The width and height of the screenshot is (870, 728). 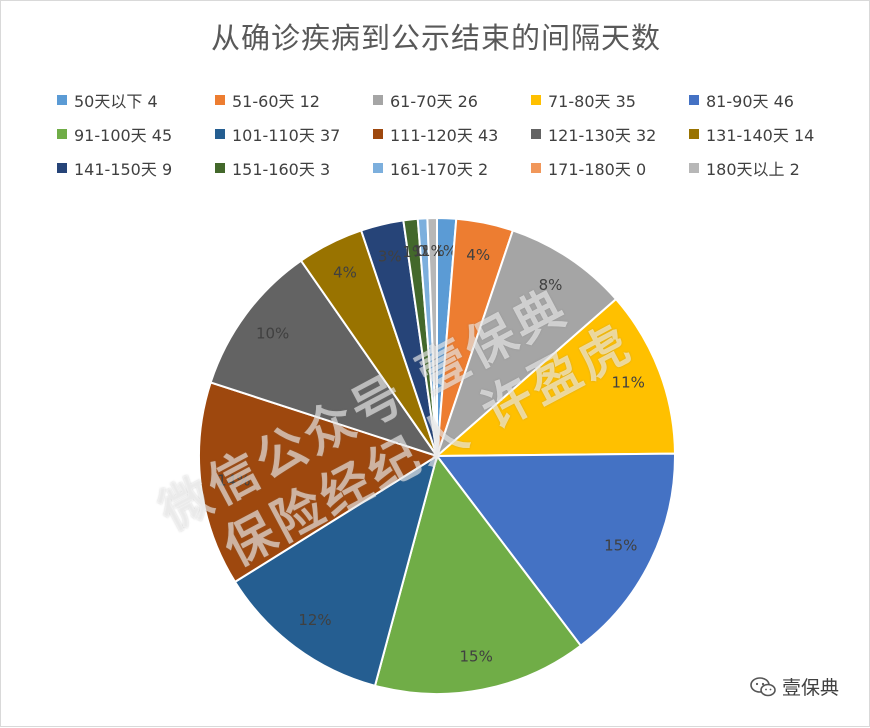 I want to click on legend-item: 151-160天 3, so click(x=294, y=168).